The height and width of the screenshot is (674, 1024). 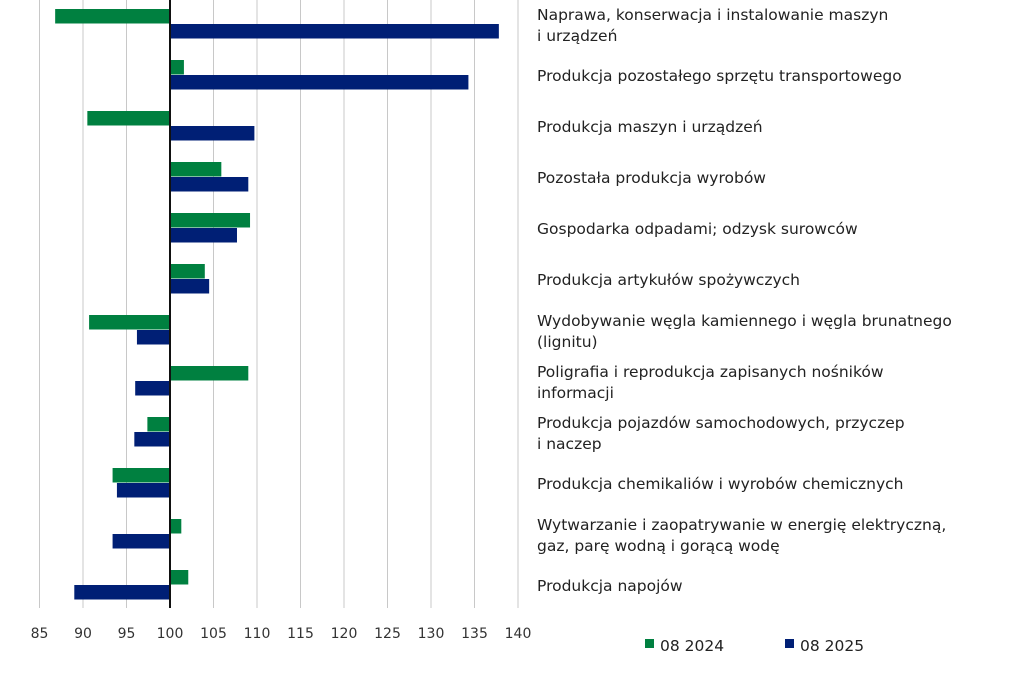 I want to click on x-tick-label: 110, so click(x=257, y=634).